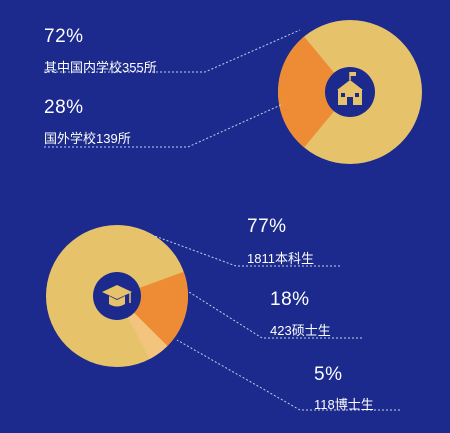 The height and width of the screenshot is (433, 450). What do you see at coordinates (64, 107) in the screenshot?
I see `chart1-pct-foreign: 28%` at bounding box center [64, 107].